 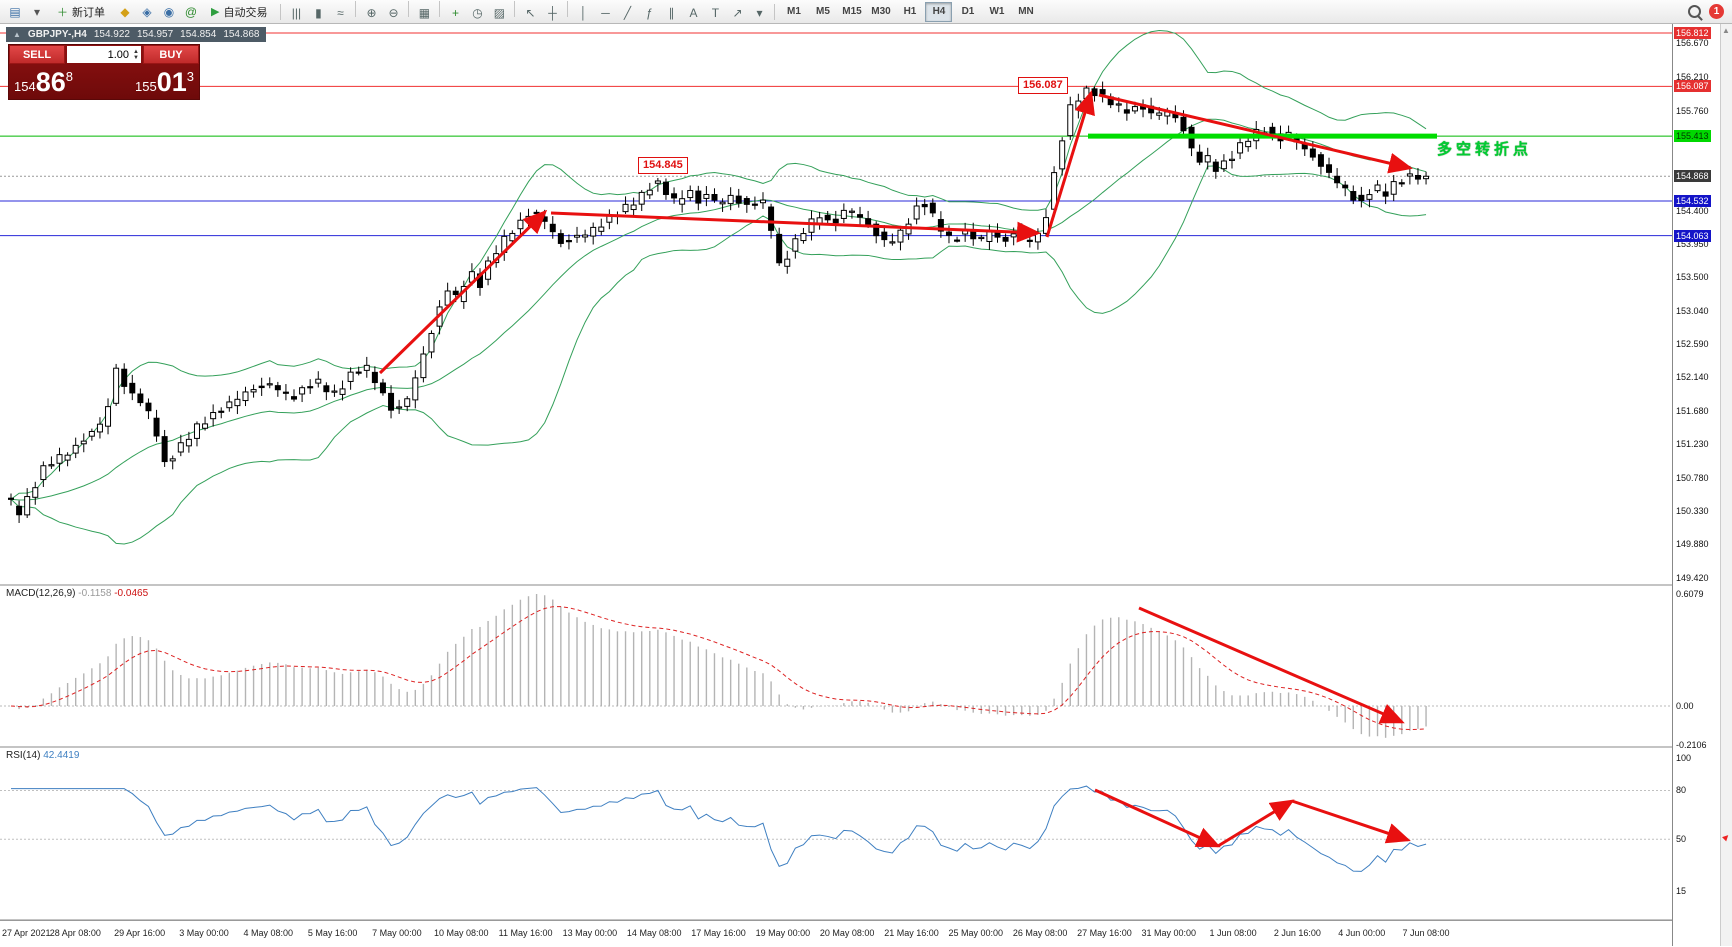 What do you see at coordinates (759, 12) in the screenshot?
I see `arrows-dropdown-icon: ▾` at bounding box center [759, 12].